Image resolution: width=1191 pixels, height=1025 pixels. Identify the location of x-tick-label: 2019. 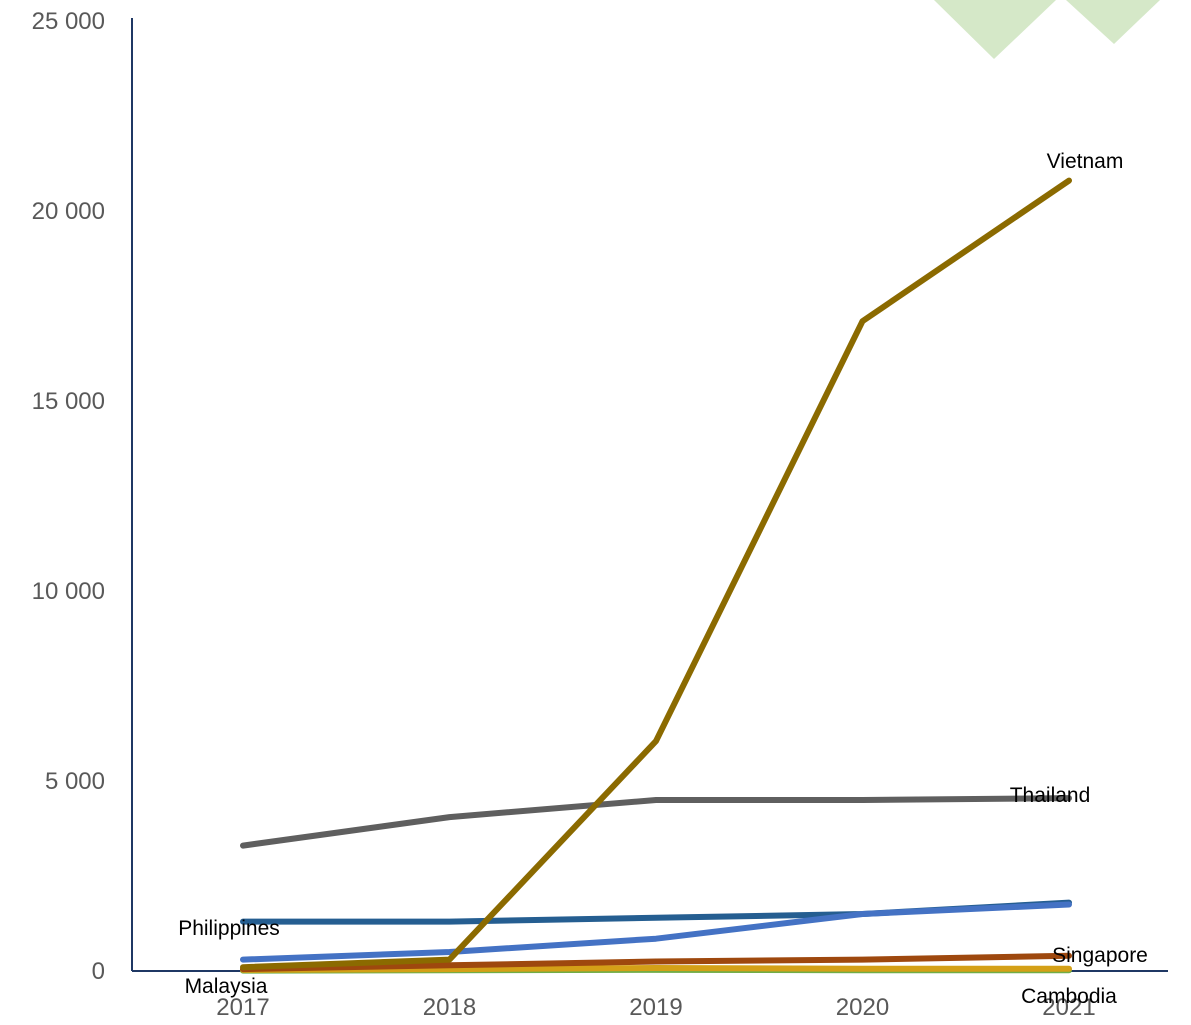
(655, 1007).